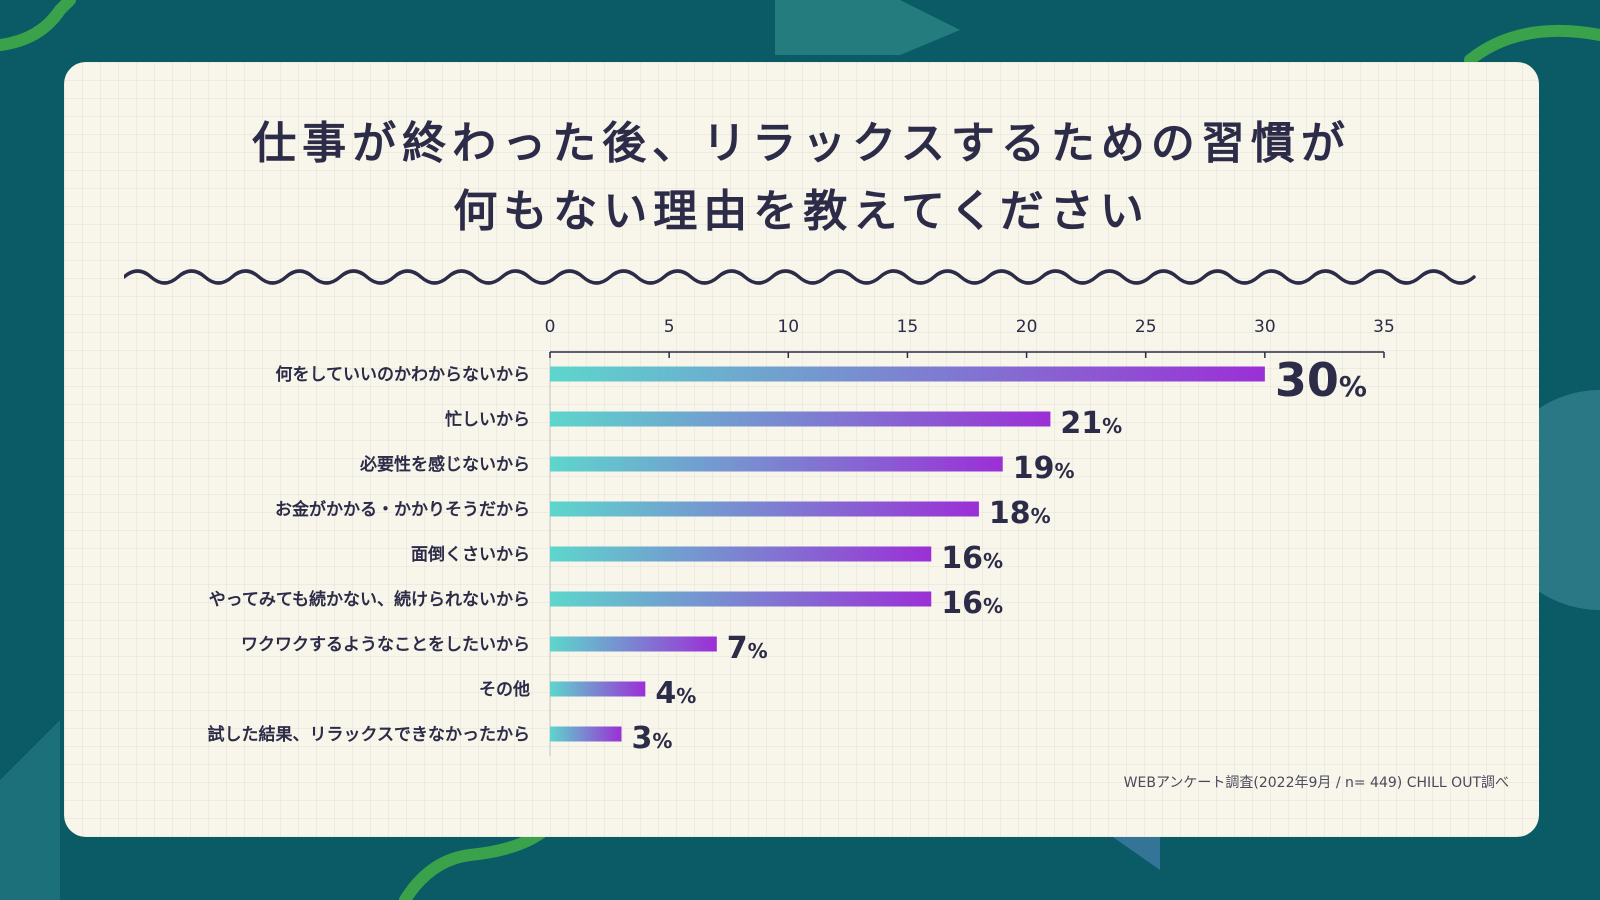 This screenshot has height=900, width=1600. Describe the element at coordinates (1316, 783) in the screenshot. I see `source-note: WEBアンケート調査(2022年9月 / n= 449) CHILL OUT調べ` at that location.